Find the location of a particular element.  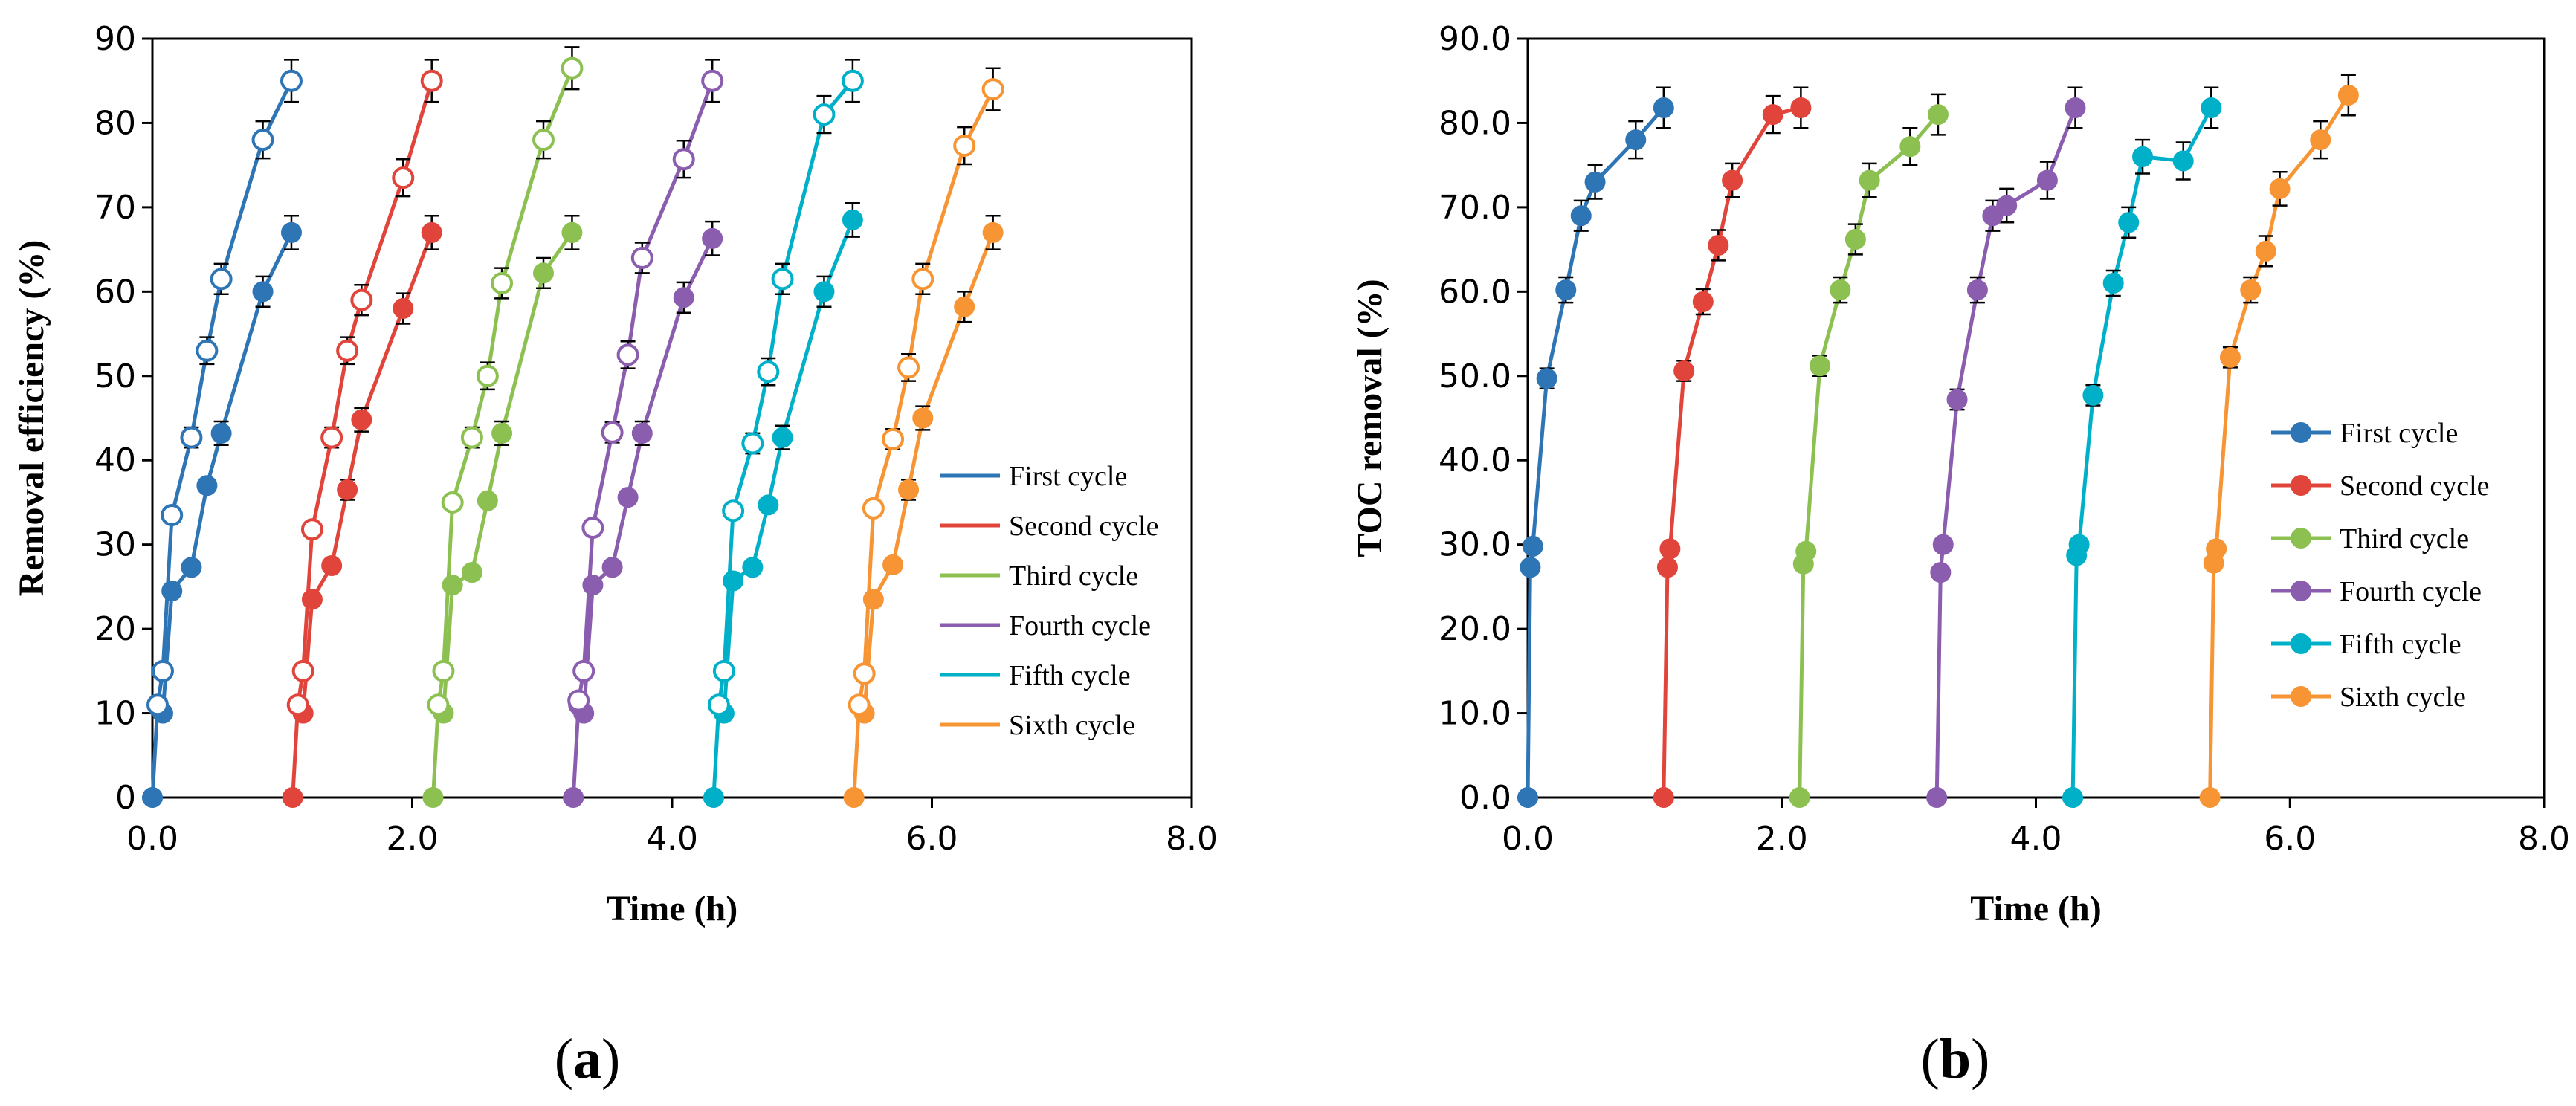

series-second-cycle-filled is located at coordinates (1732, 447).